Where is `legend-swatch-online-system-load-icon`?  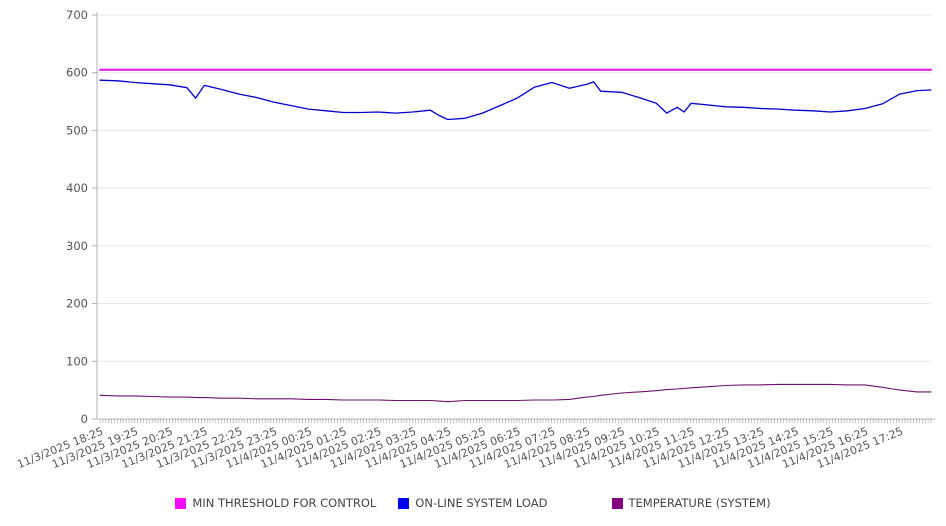 legend-swatch-online-system-load-icon is located at coordinates (404, 503).